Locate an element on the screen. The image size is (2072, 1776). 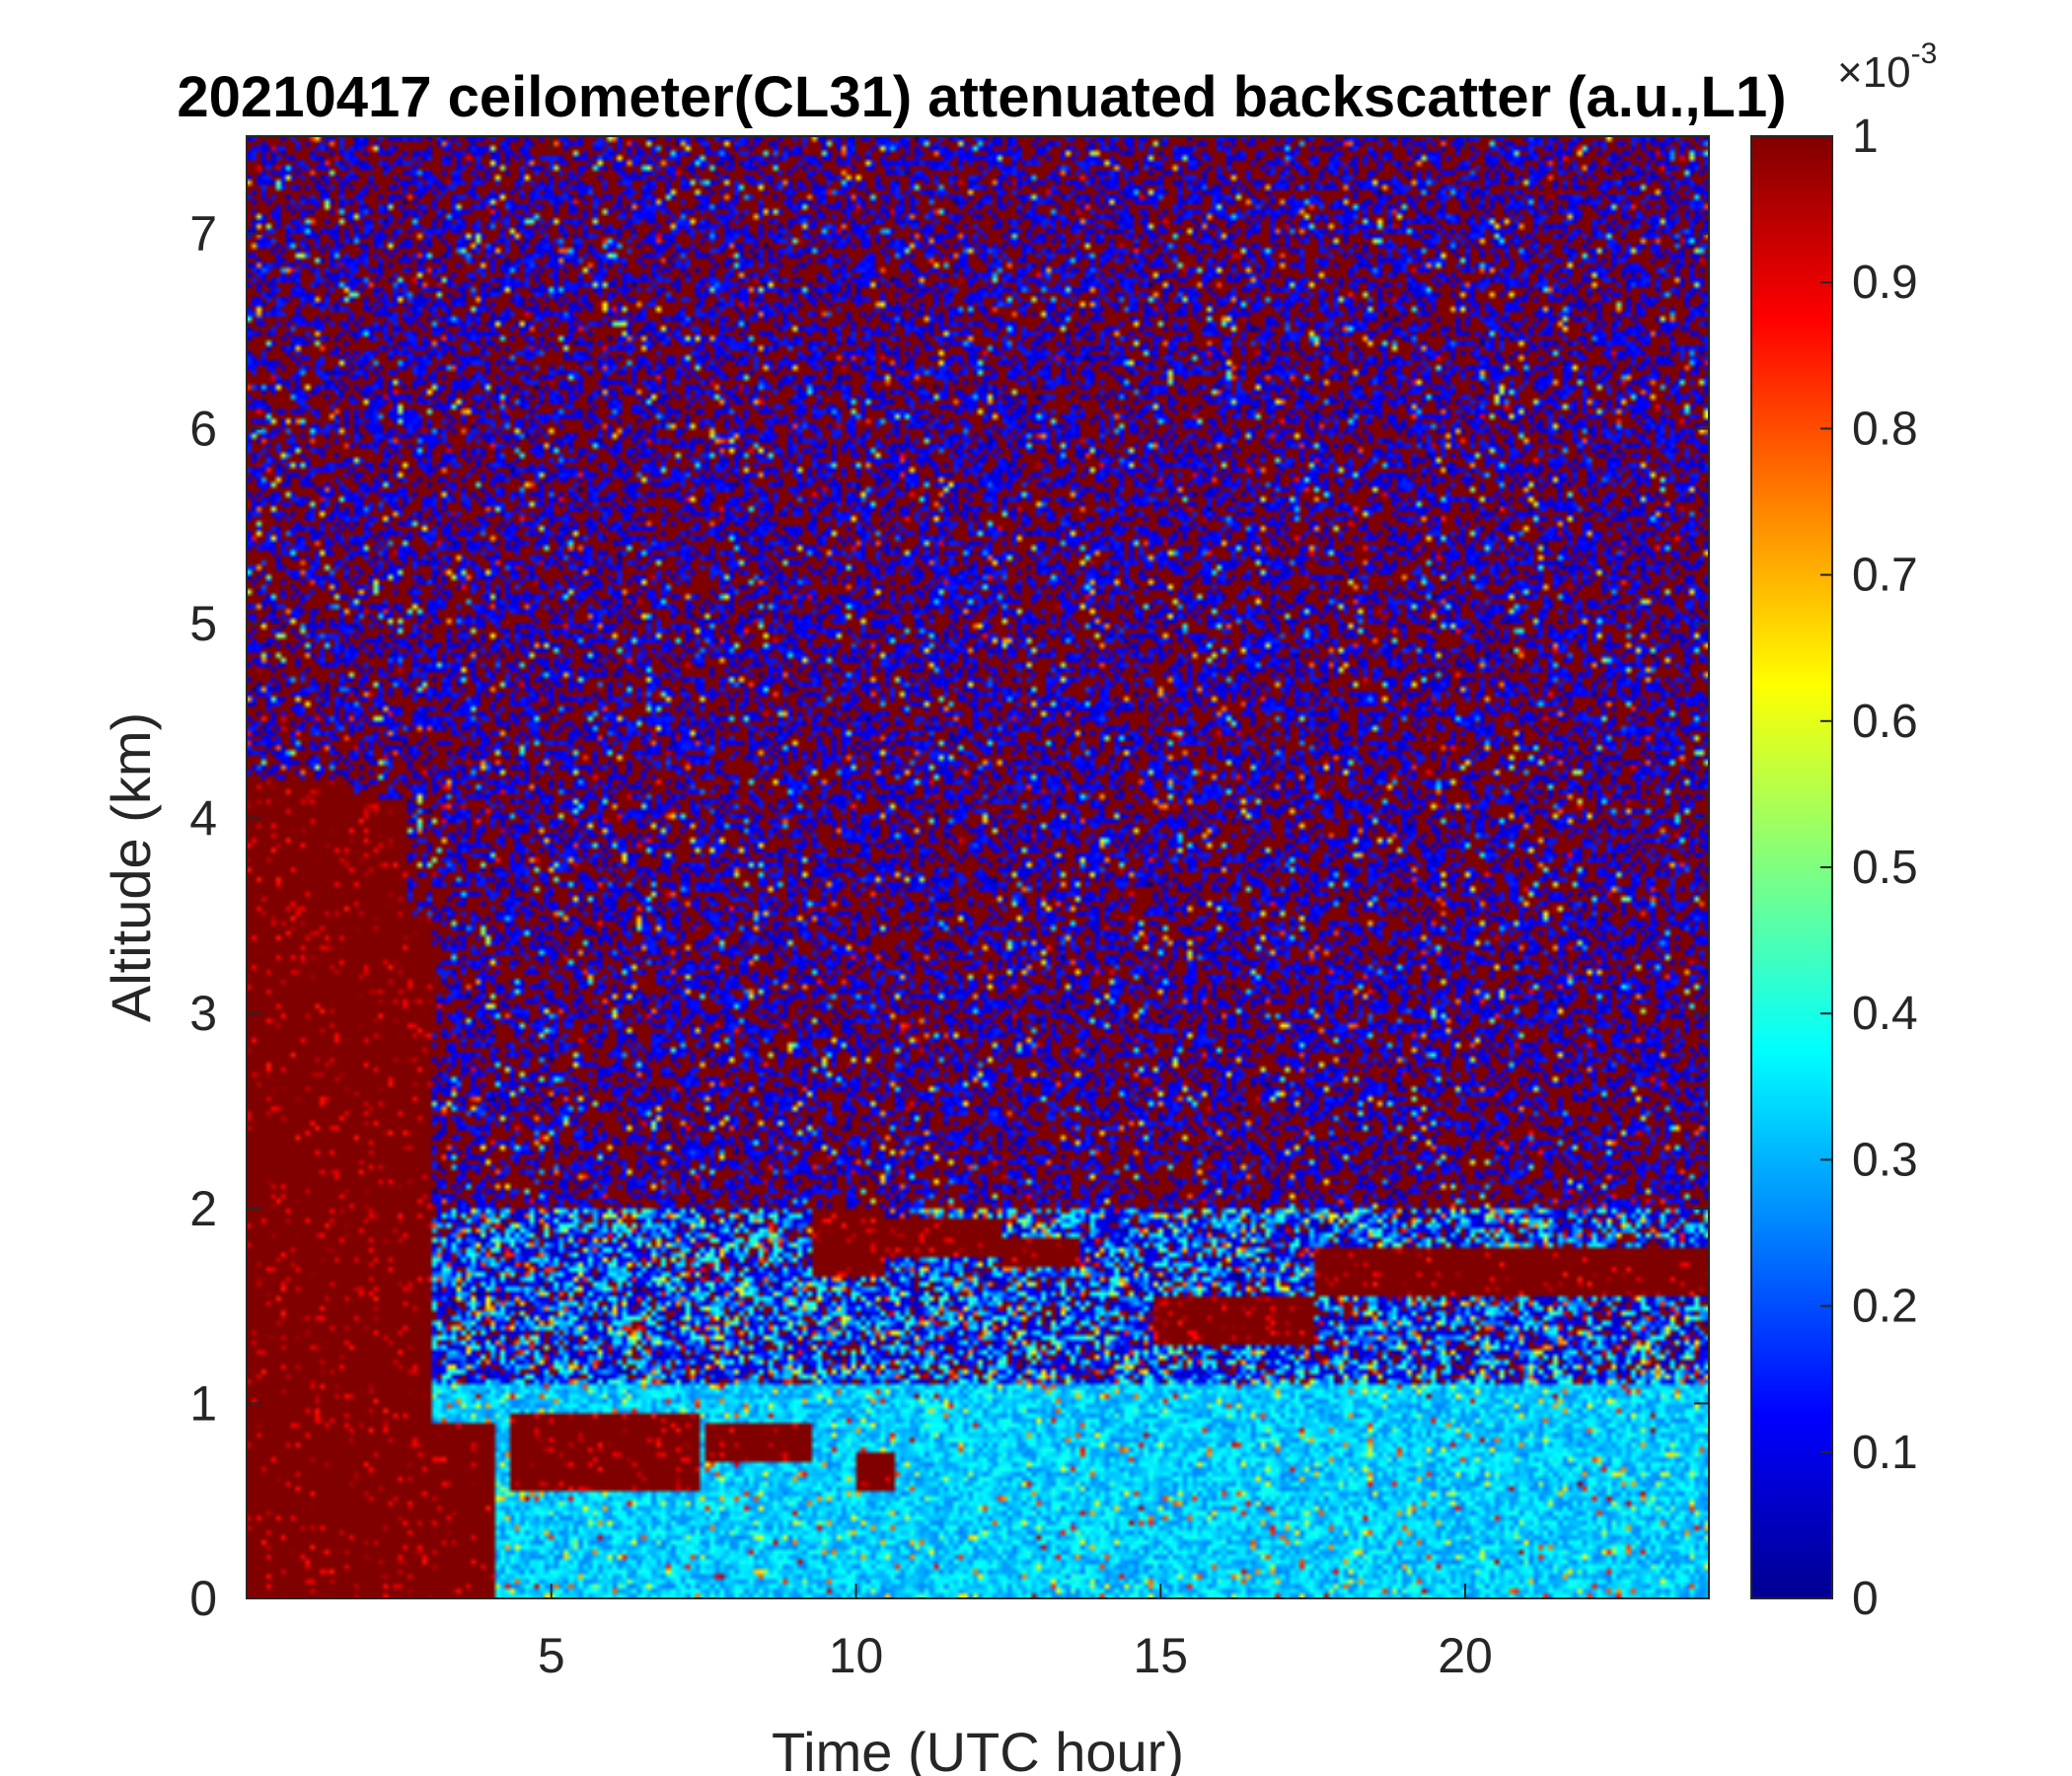
colorbar-tick-label: 0.5 is located at coordinates (1885, 868).